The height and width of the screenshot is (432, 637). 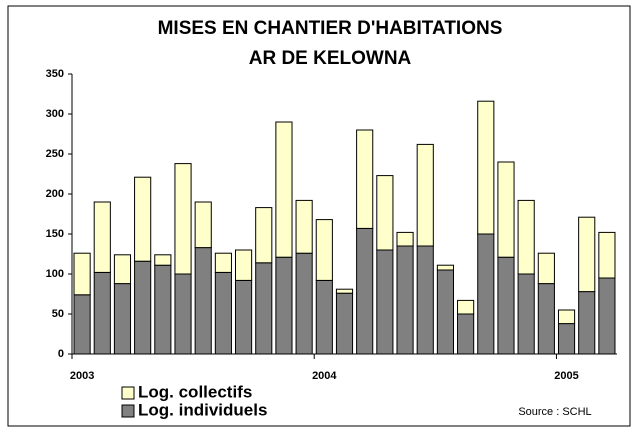 I want to click on source-note: Source : SCHL, so click(x=554, y=412).